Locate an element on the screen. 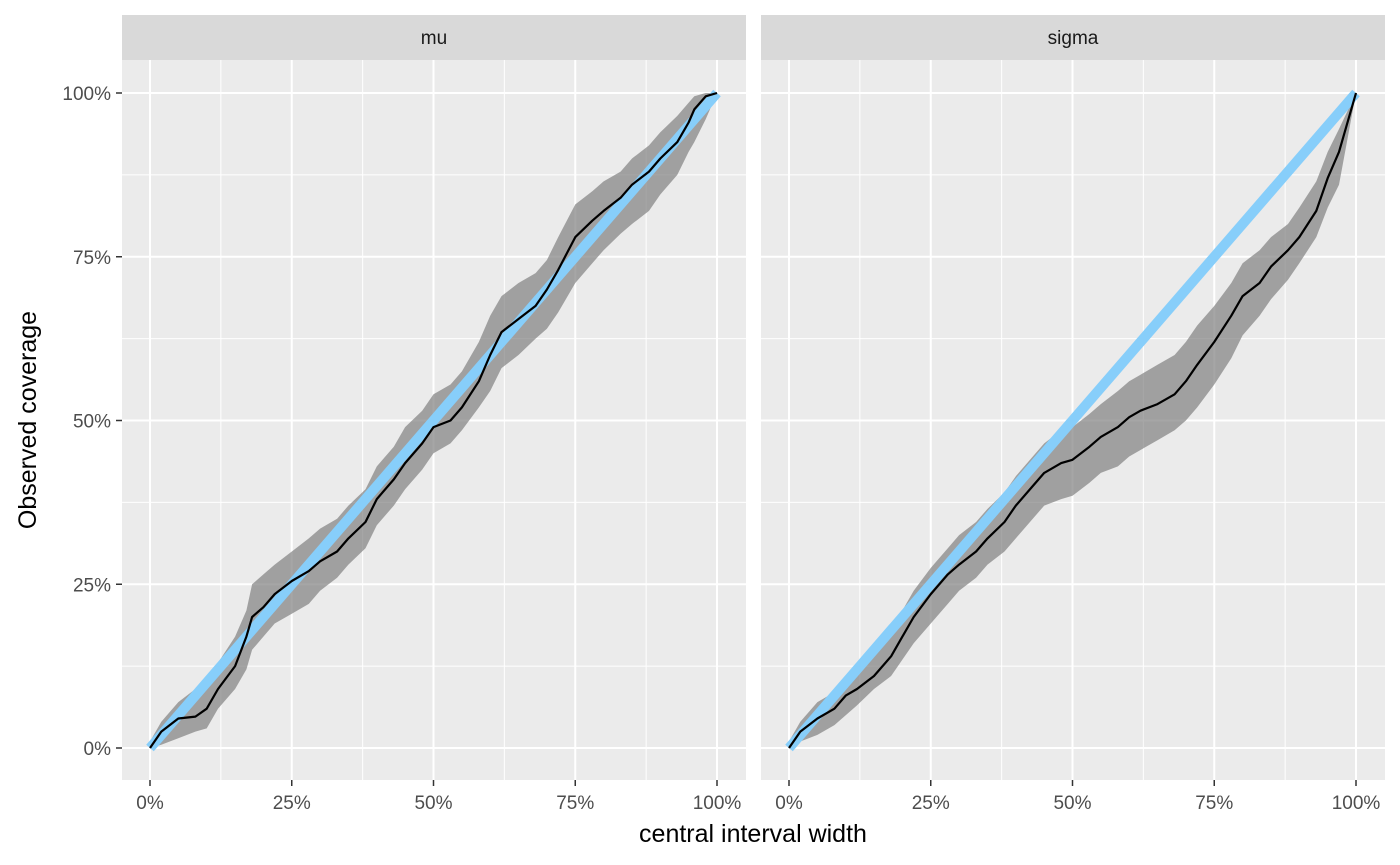 The width and height of the screenshot is (1400, 865). y-tick-label: 50% is located at coordinates (92, 422).